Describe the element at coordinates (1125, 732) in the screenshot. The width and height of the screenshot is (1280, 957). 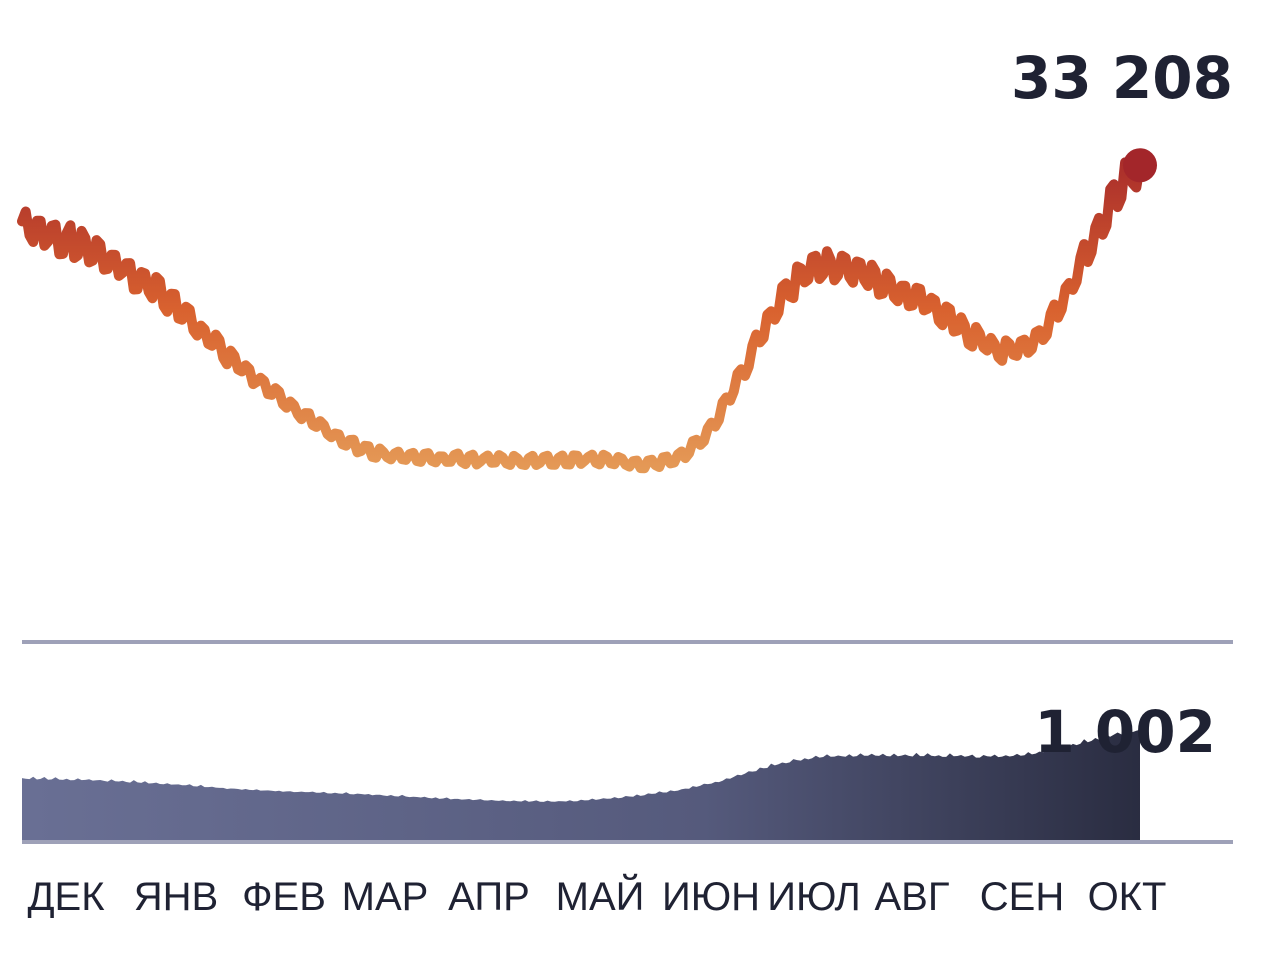
I see `deaths-last-value-label: 1 002` at that location.